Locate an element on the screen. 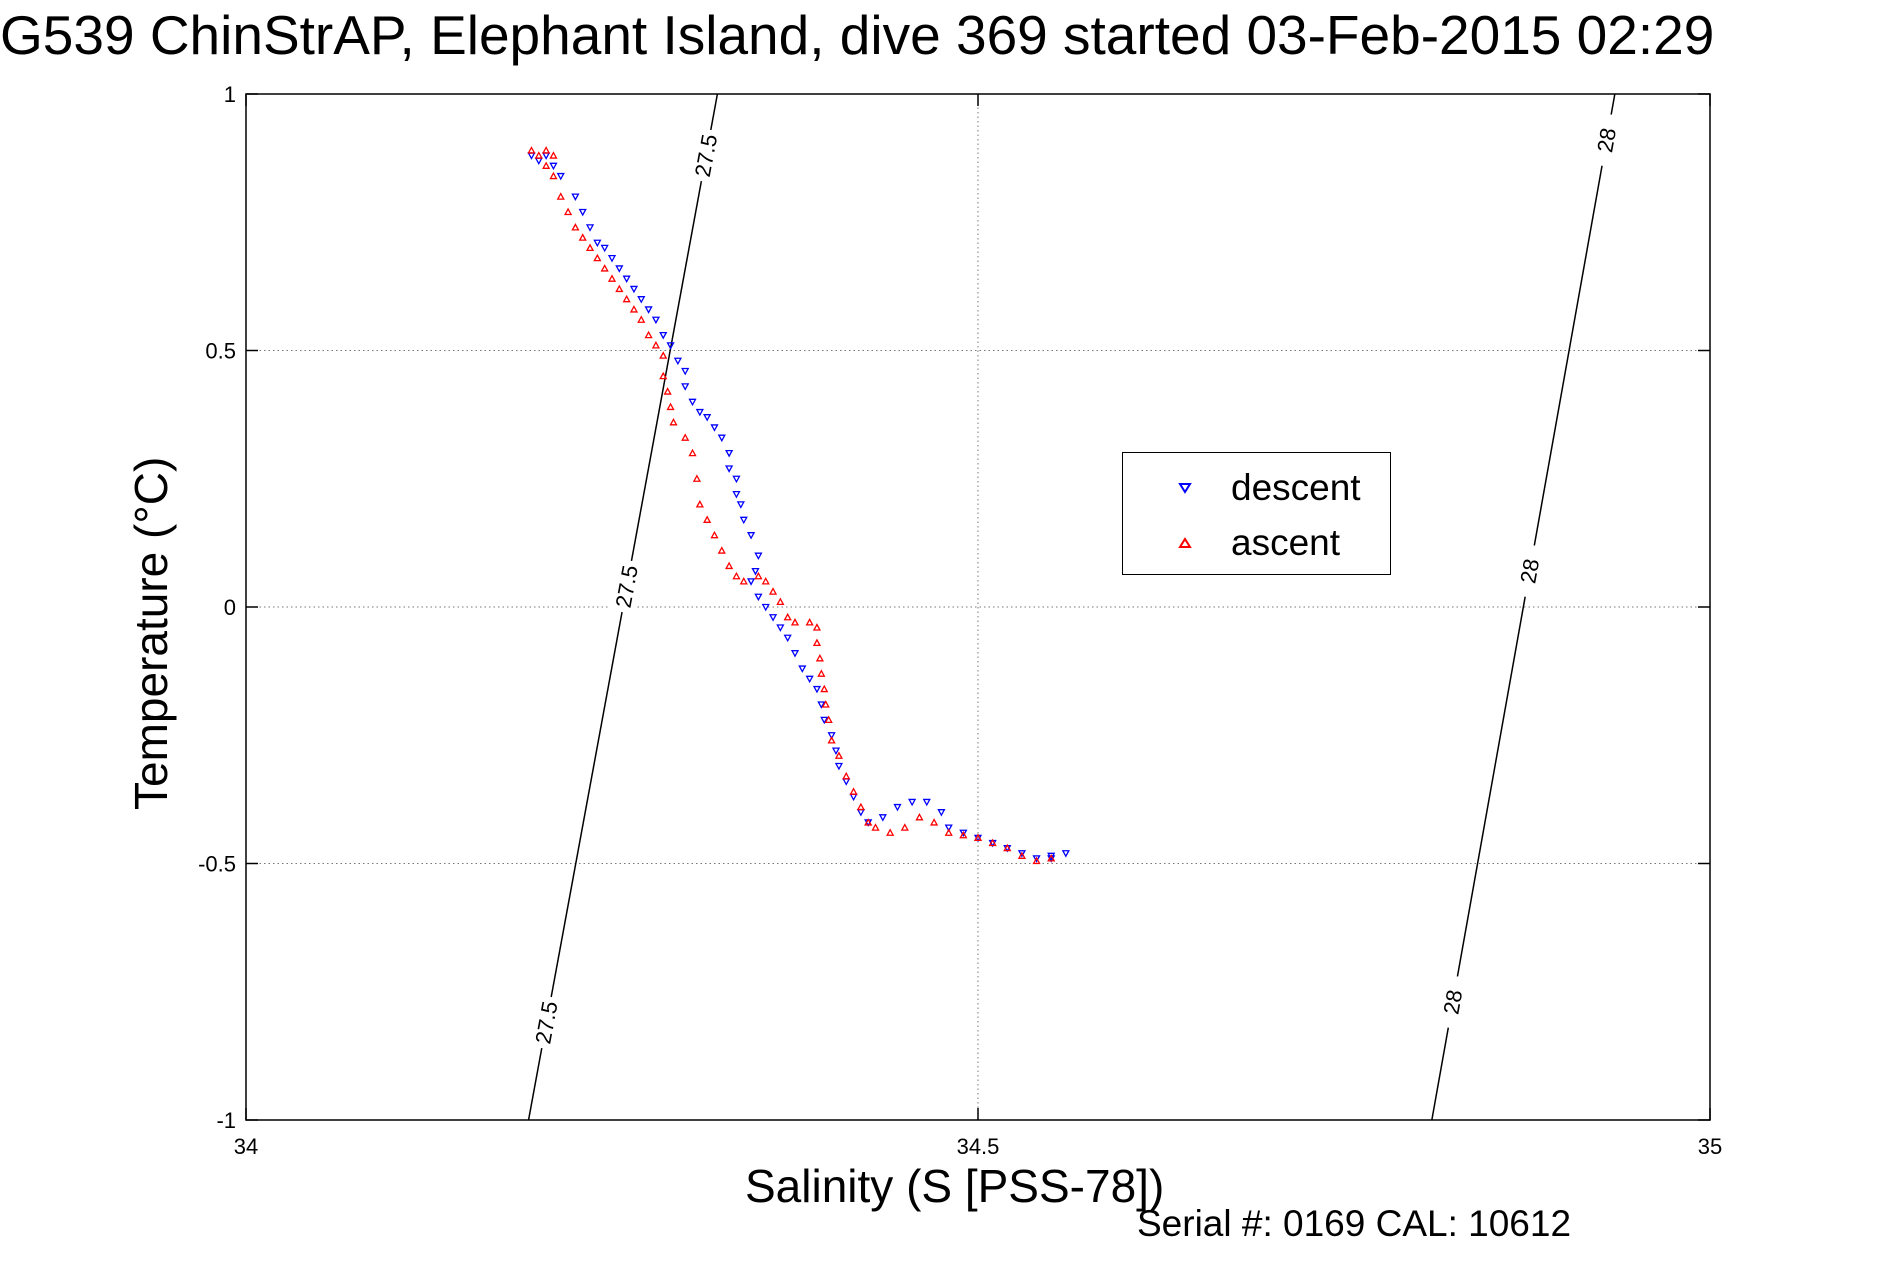  isopycnal-label: 28 is located at coordinates (1606, 140).